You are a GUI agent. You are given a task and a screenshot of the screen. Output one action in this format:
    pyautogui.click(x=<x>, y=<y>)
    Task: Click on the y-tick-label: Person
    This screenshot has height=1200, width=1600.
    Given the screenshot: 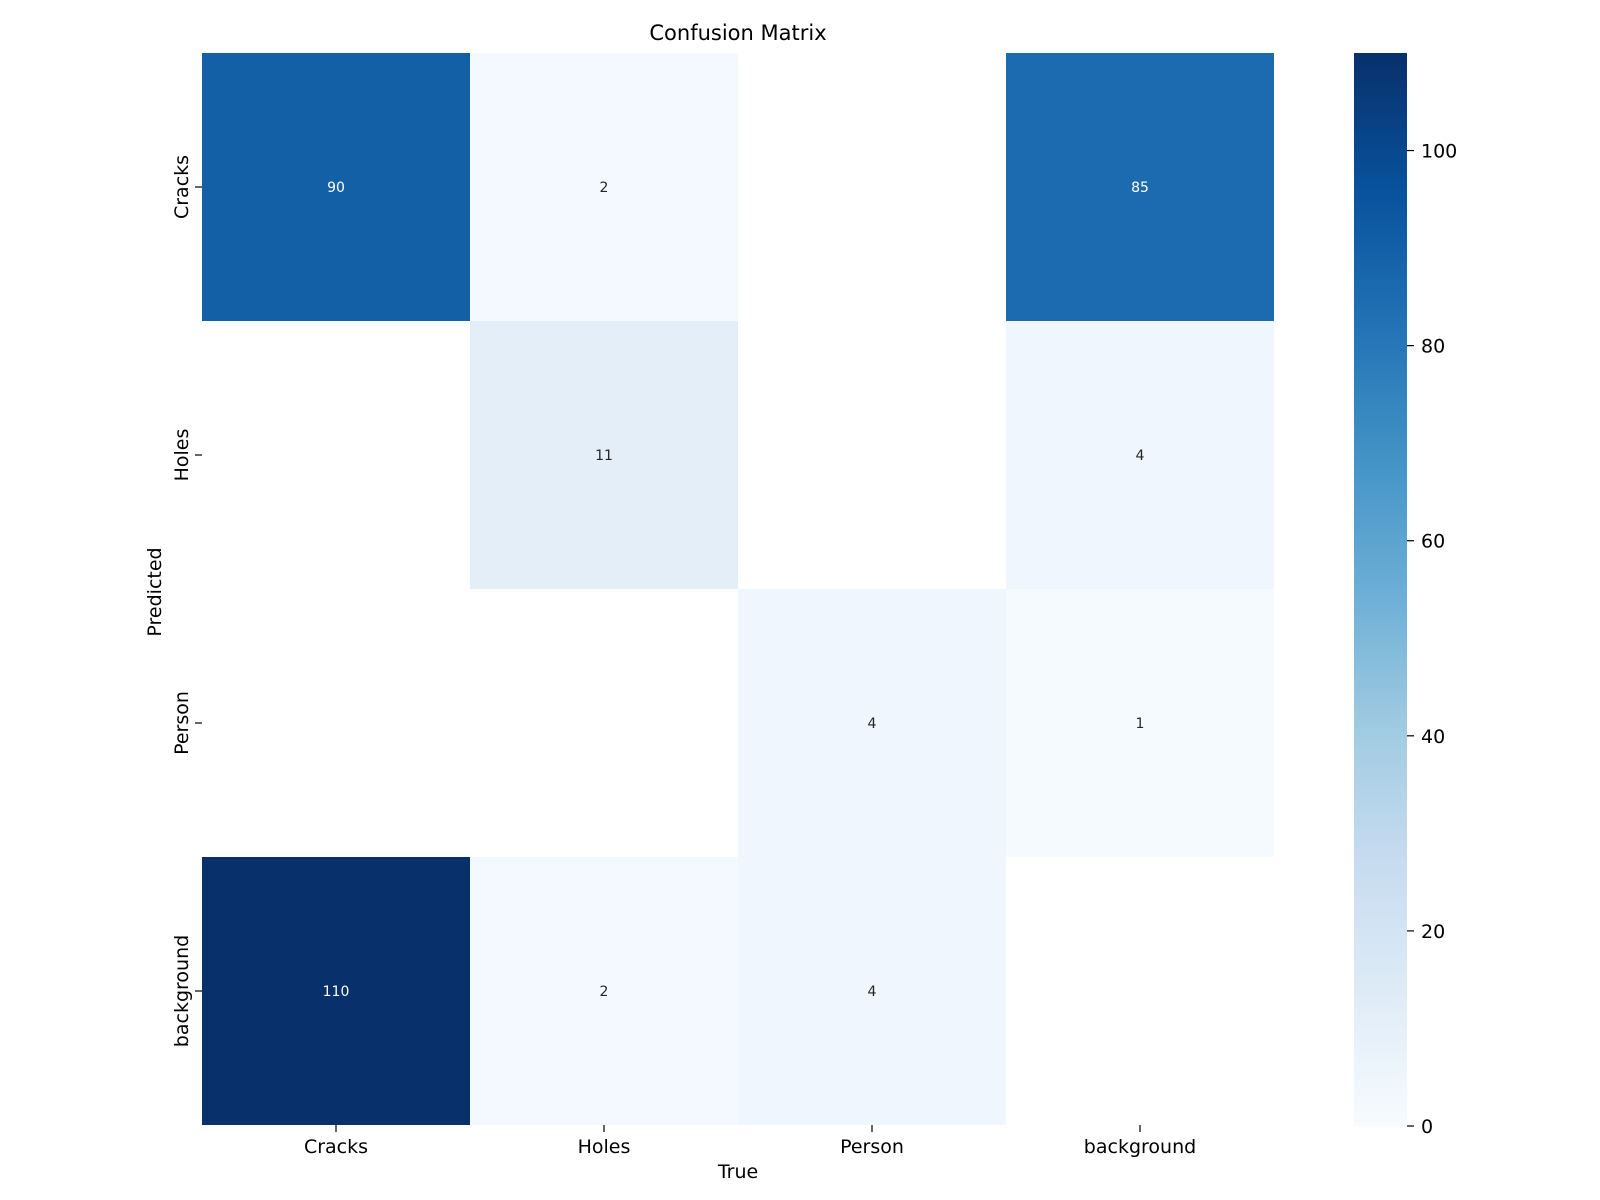 What is the action you would take?
    pyautogui.click(x=182, y=723)
    